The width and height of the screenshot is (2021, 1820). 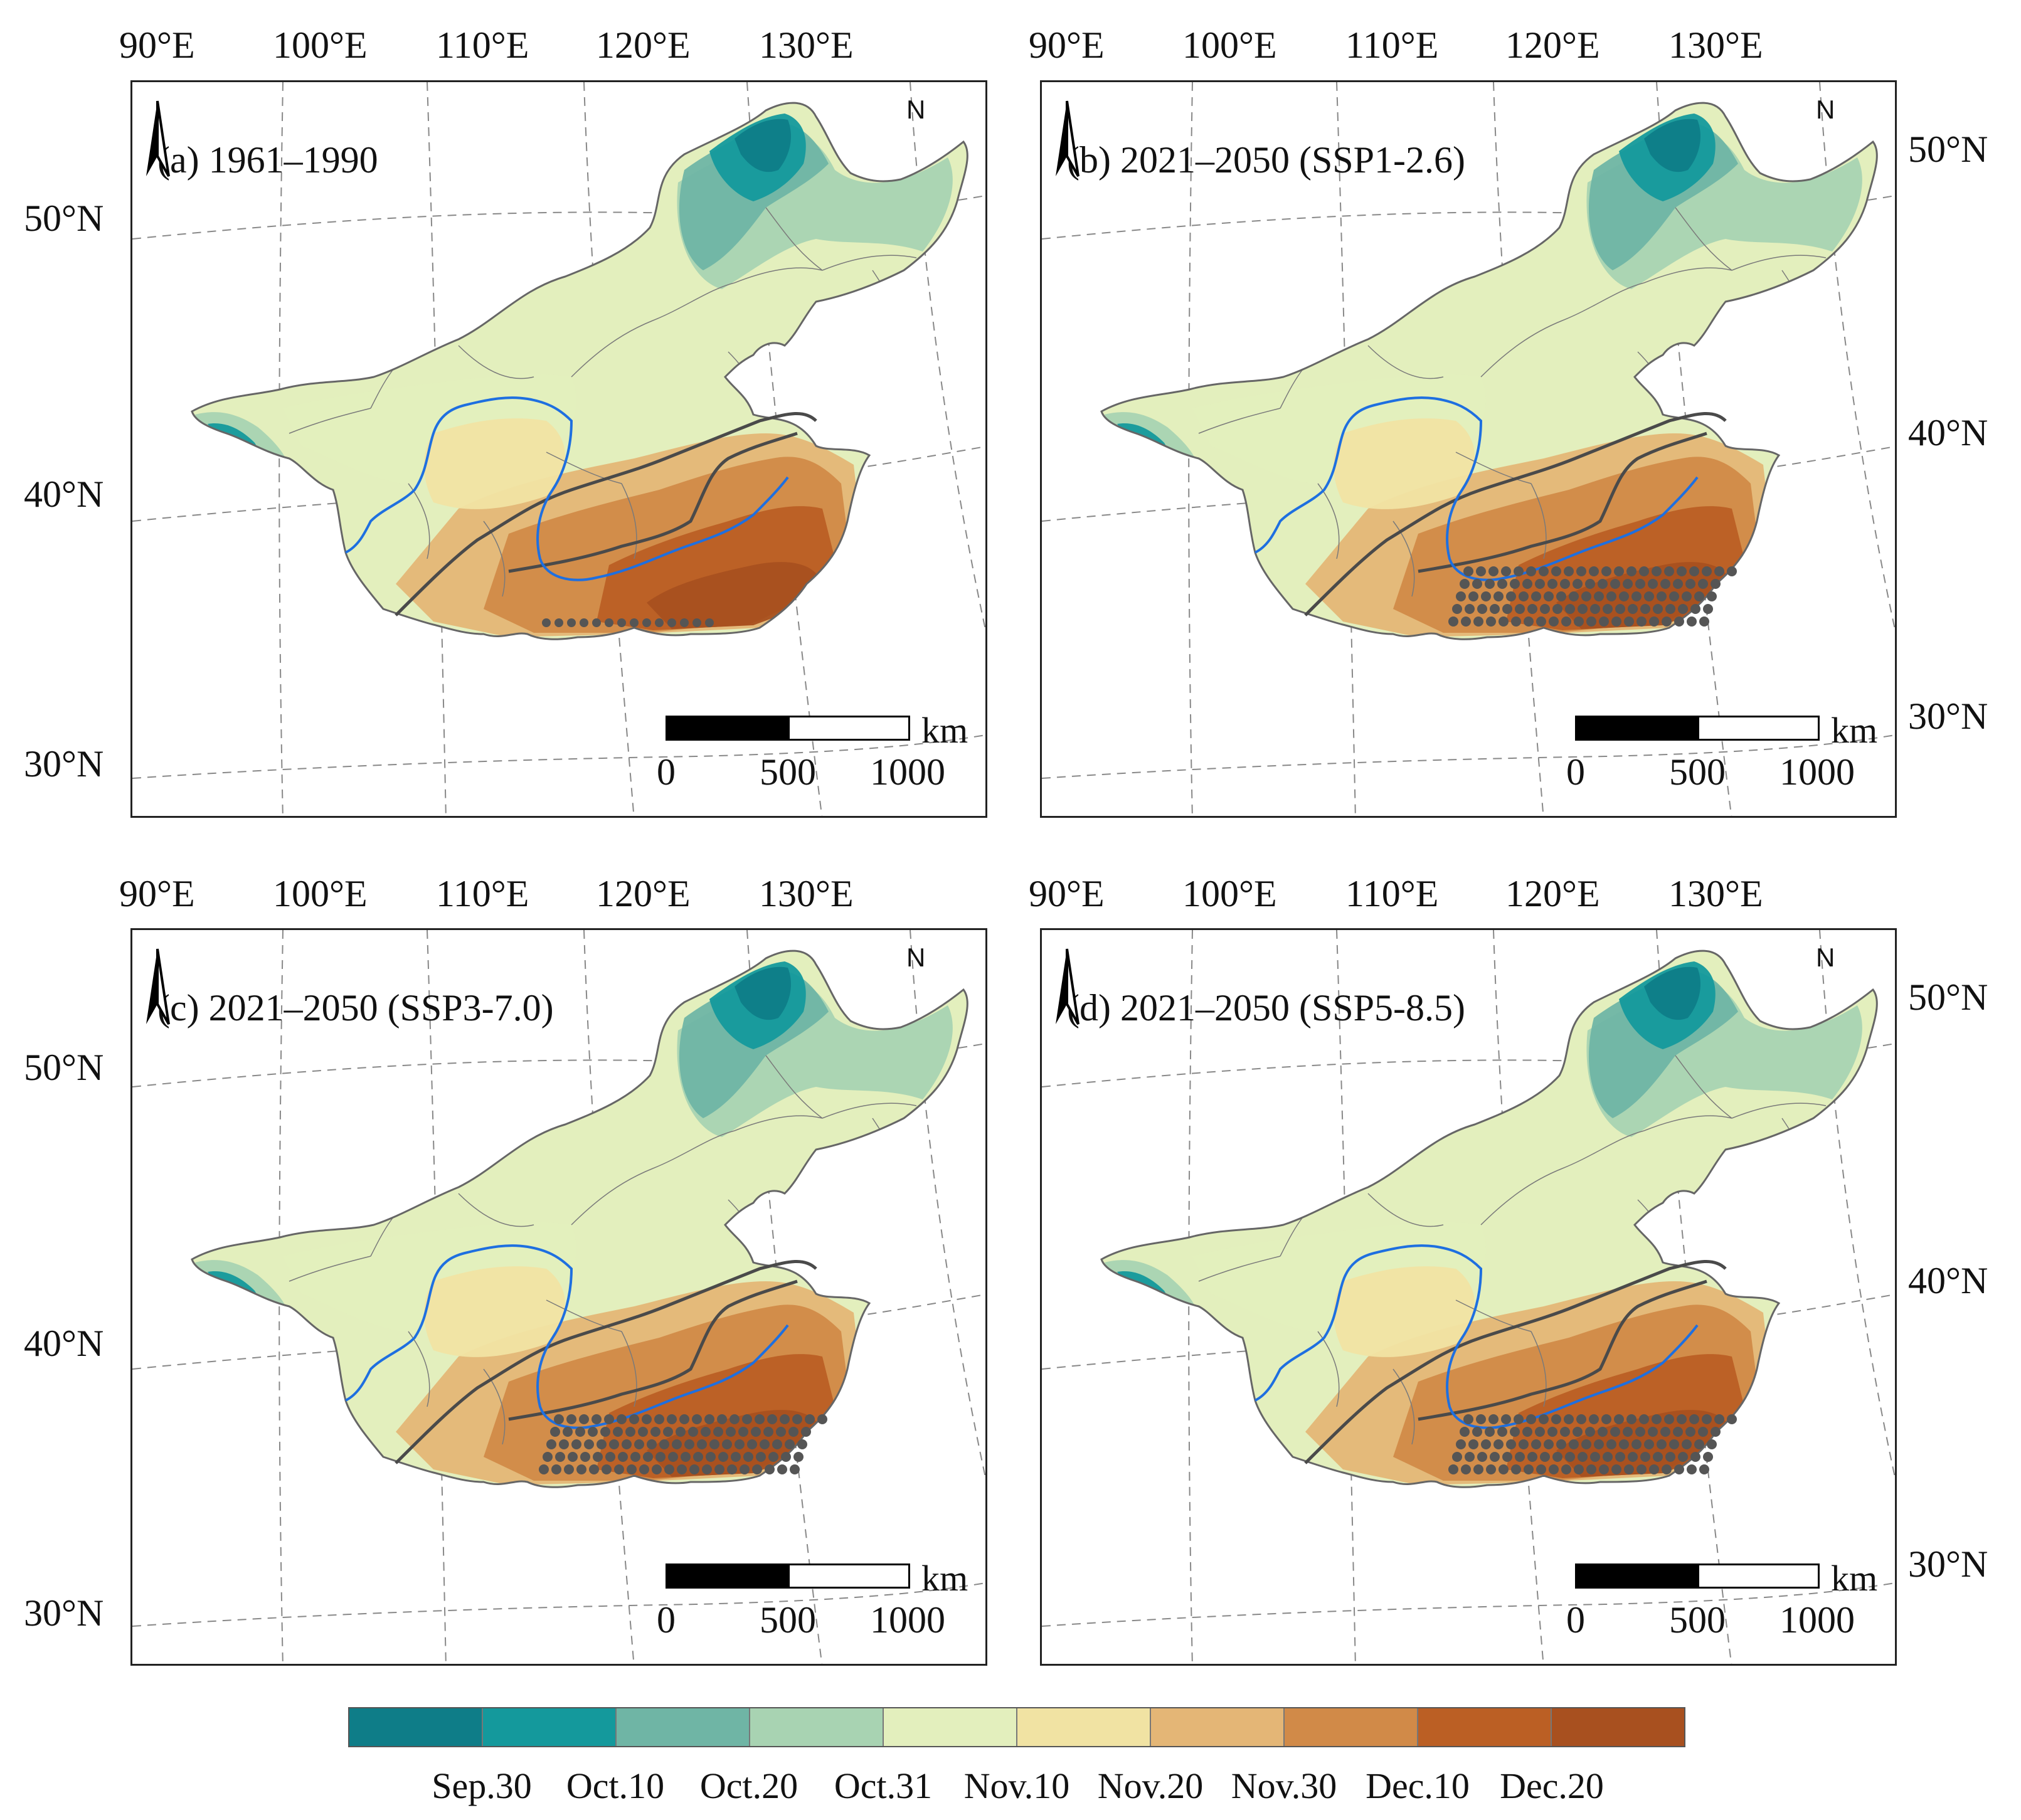 I want to click on scale-bar, so click(x=788, y=729).